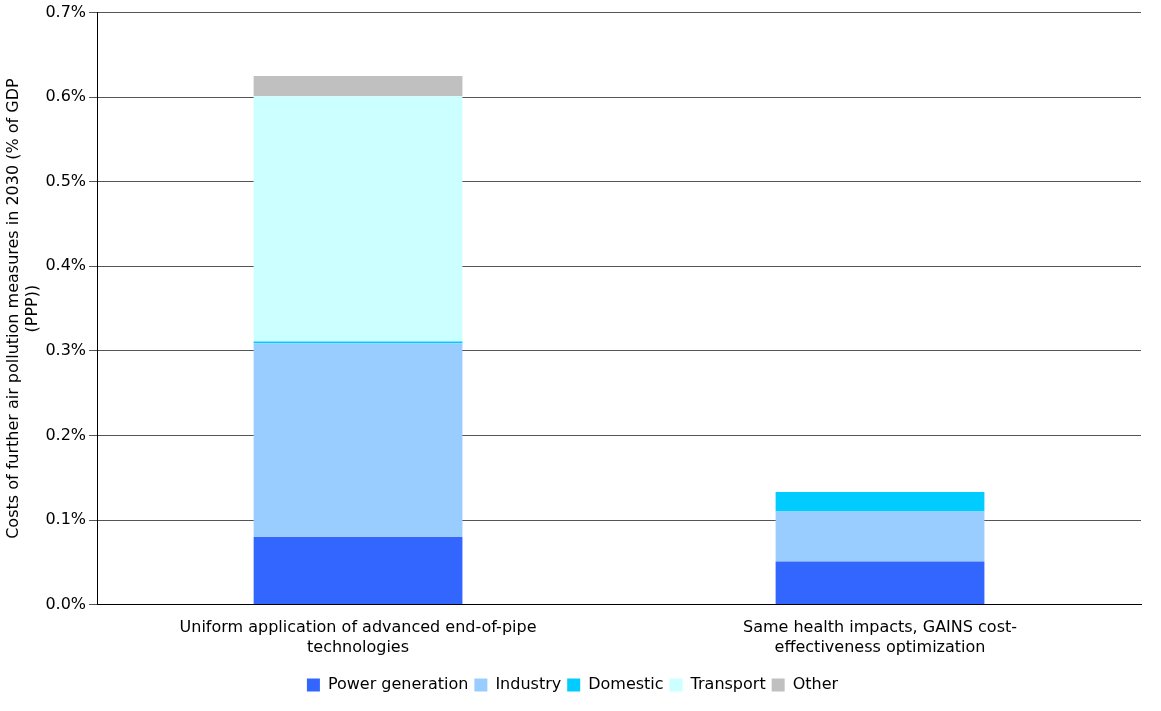  What do you see at coordinates (398, 684) in the screenshot?
I see `legend-label: Power generation` at bounding box center [398, 684].